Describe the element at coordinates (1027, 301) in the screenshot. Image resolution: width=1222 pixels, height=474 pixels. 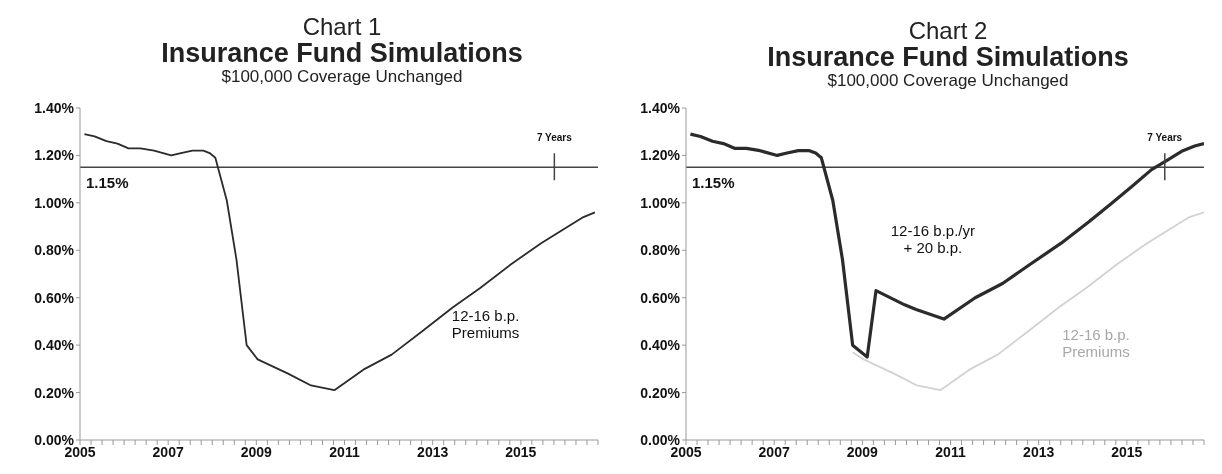
I see `line-series` at that location.